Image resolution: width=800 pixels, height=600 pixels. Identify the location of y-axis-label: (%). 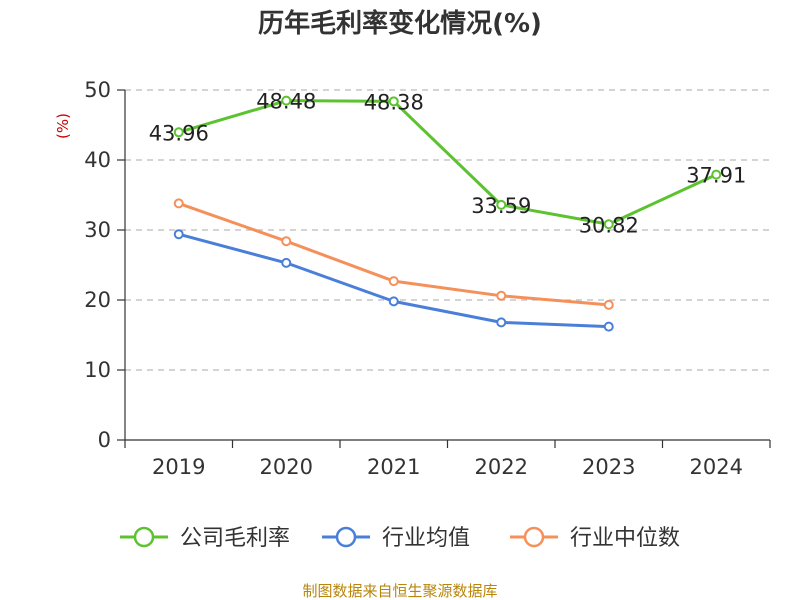
(63, 126).